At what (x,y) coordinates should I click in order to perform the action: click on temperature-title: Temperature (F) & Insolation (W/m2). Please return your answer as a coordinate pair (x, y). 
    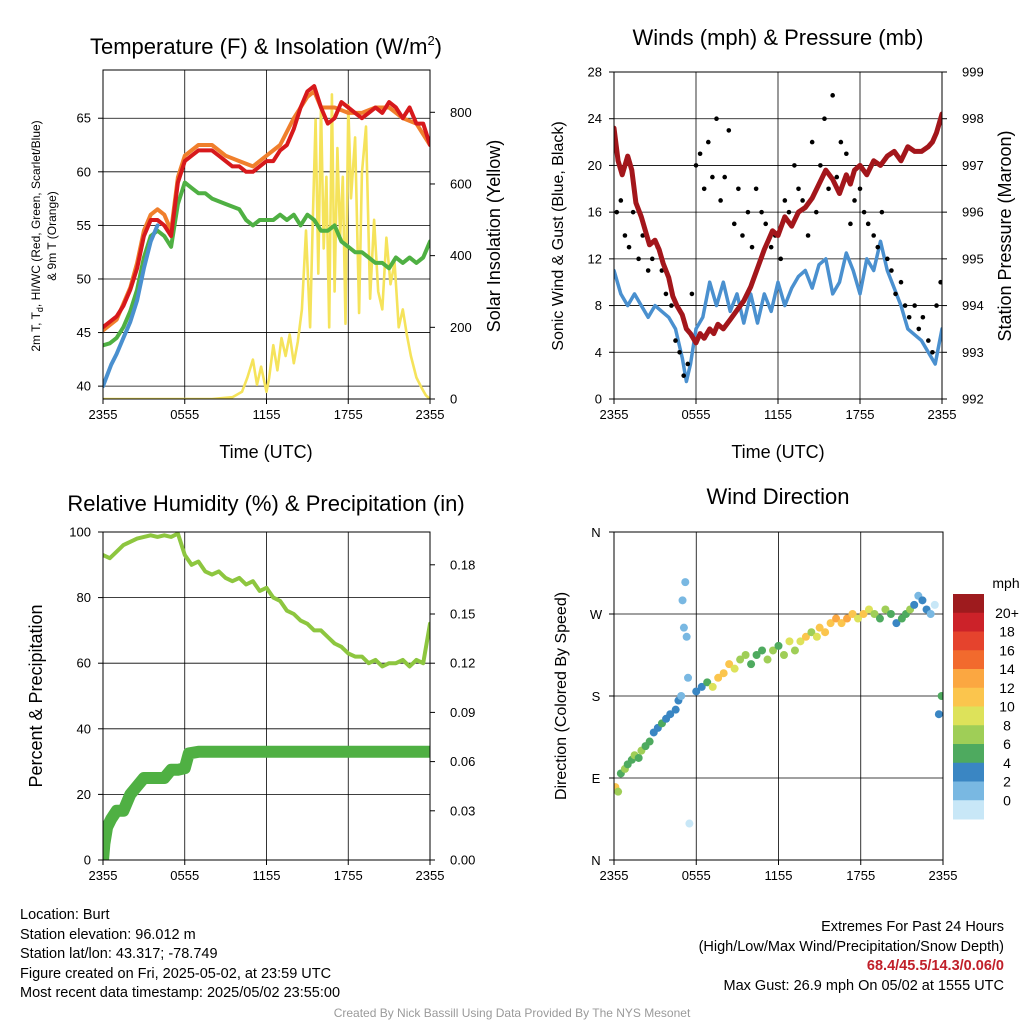
    Looking at the image, I should click on (266, 46).